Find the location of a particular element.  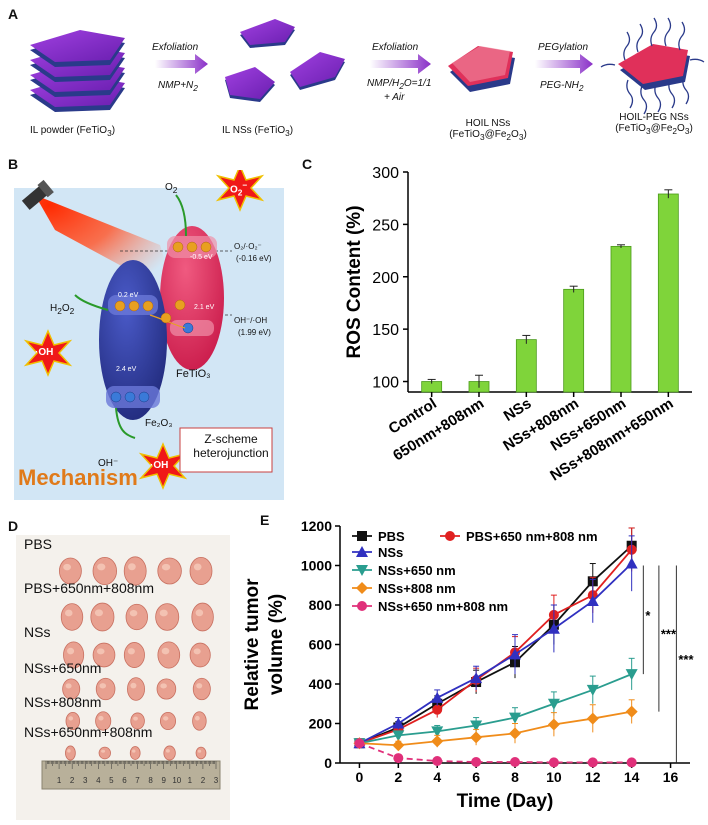

starburst-o2 is located at coordinates (240, 191).